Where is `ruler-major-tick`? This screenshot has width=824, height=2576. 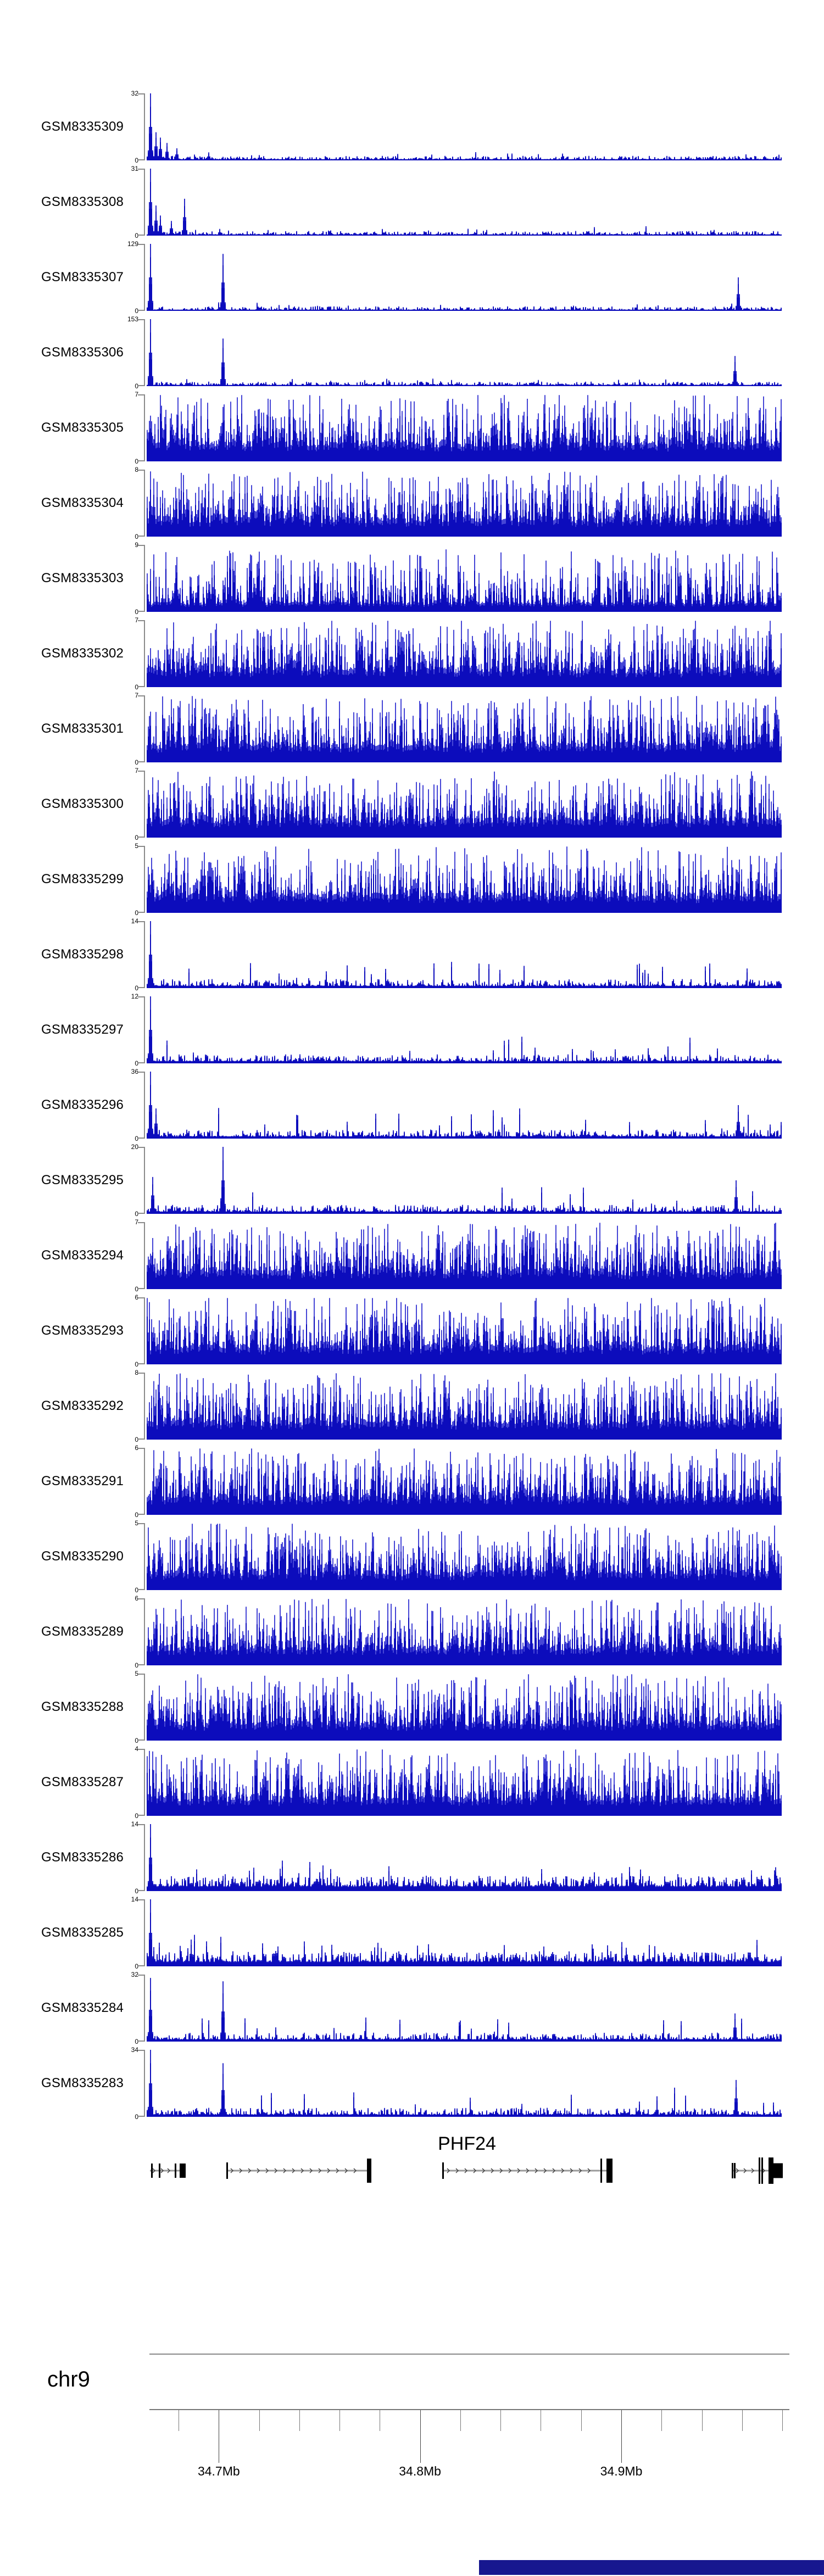 ruler-major-tick is located at coordinates (621, 2436).